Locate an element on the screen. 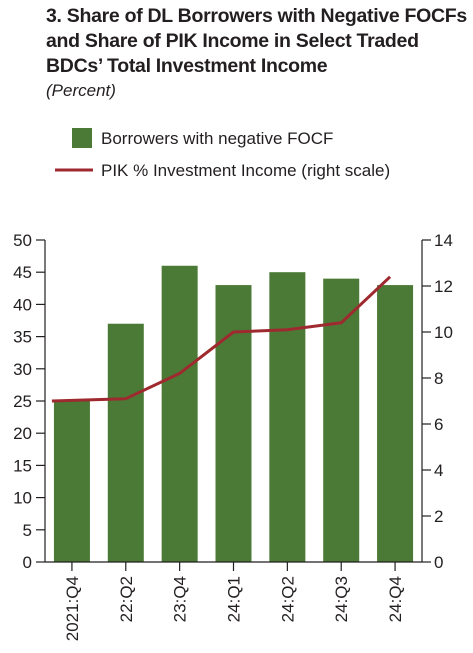  right-tick-label: 4 is located at coordinates (438, 470).